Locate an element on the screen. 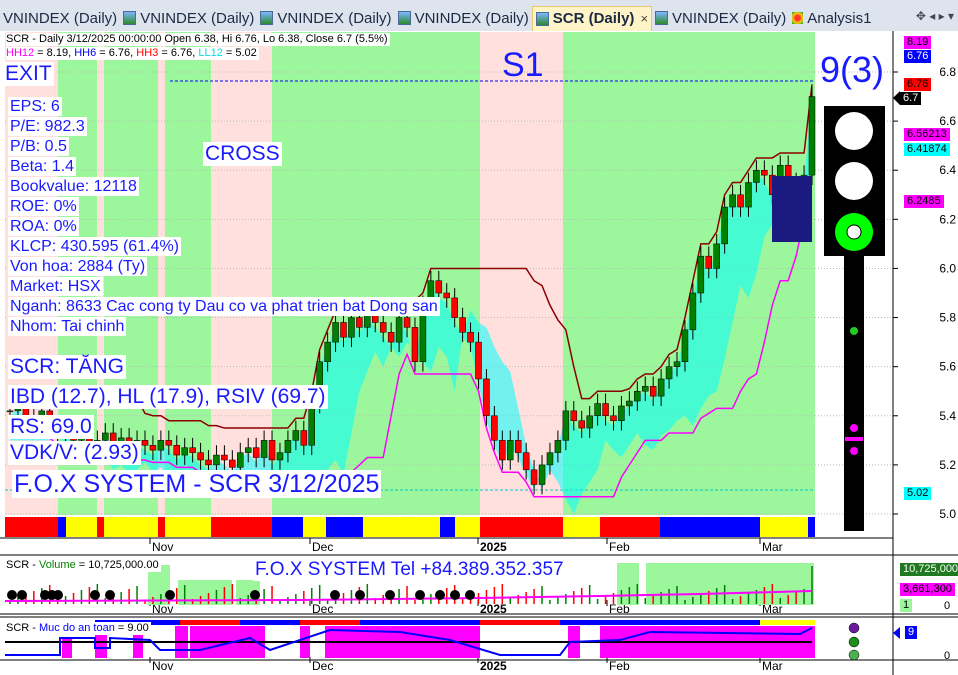  volume-title: SCR - Volume = 10,725,000.00 is located at coordinates (83, 565).